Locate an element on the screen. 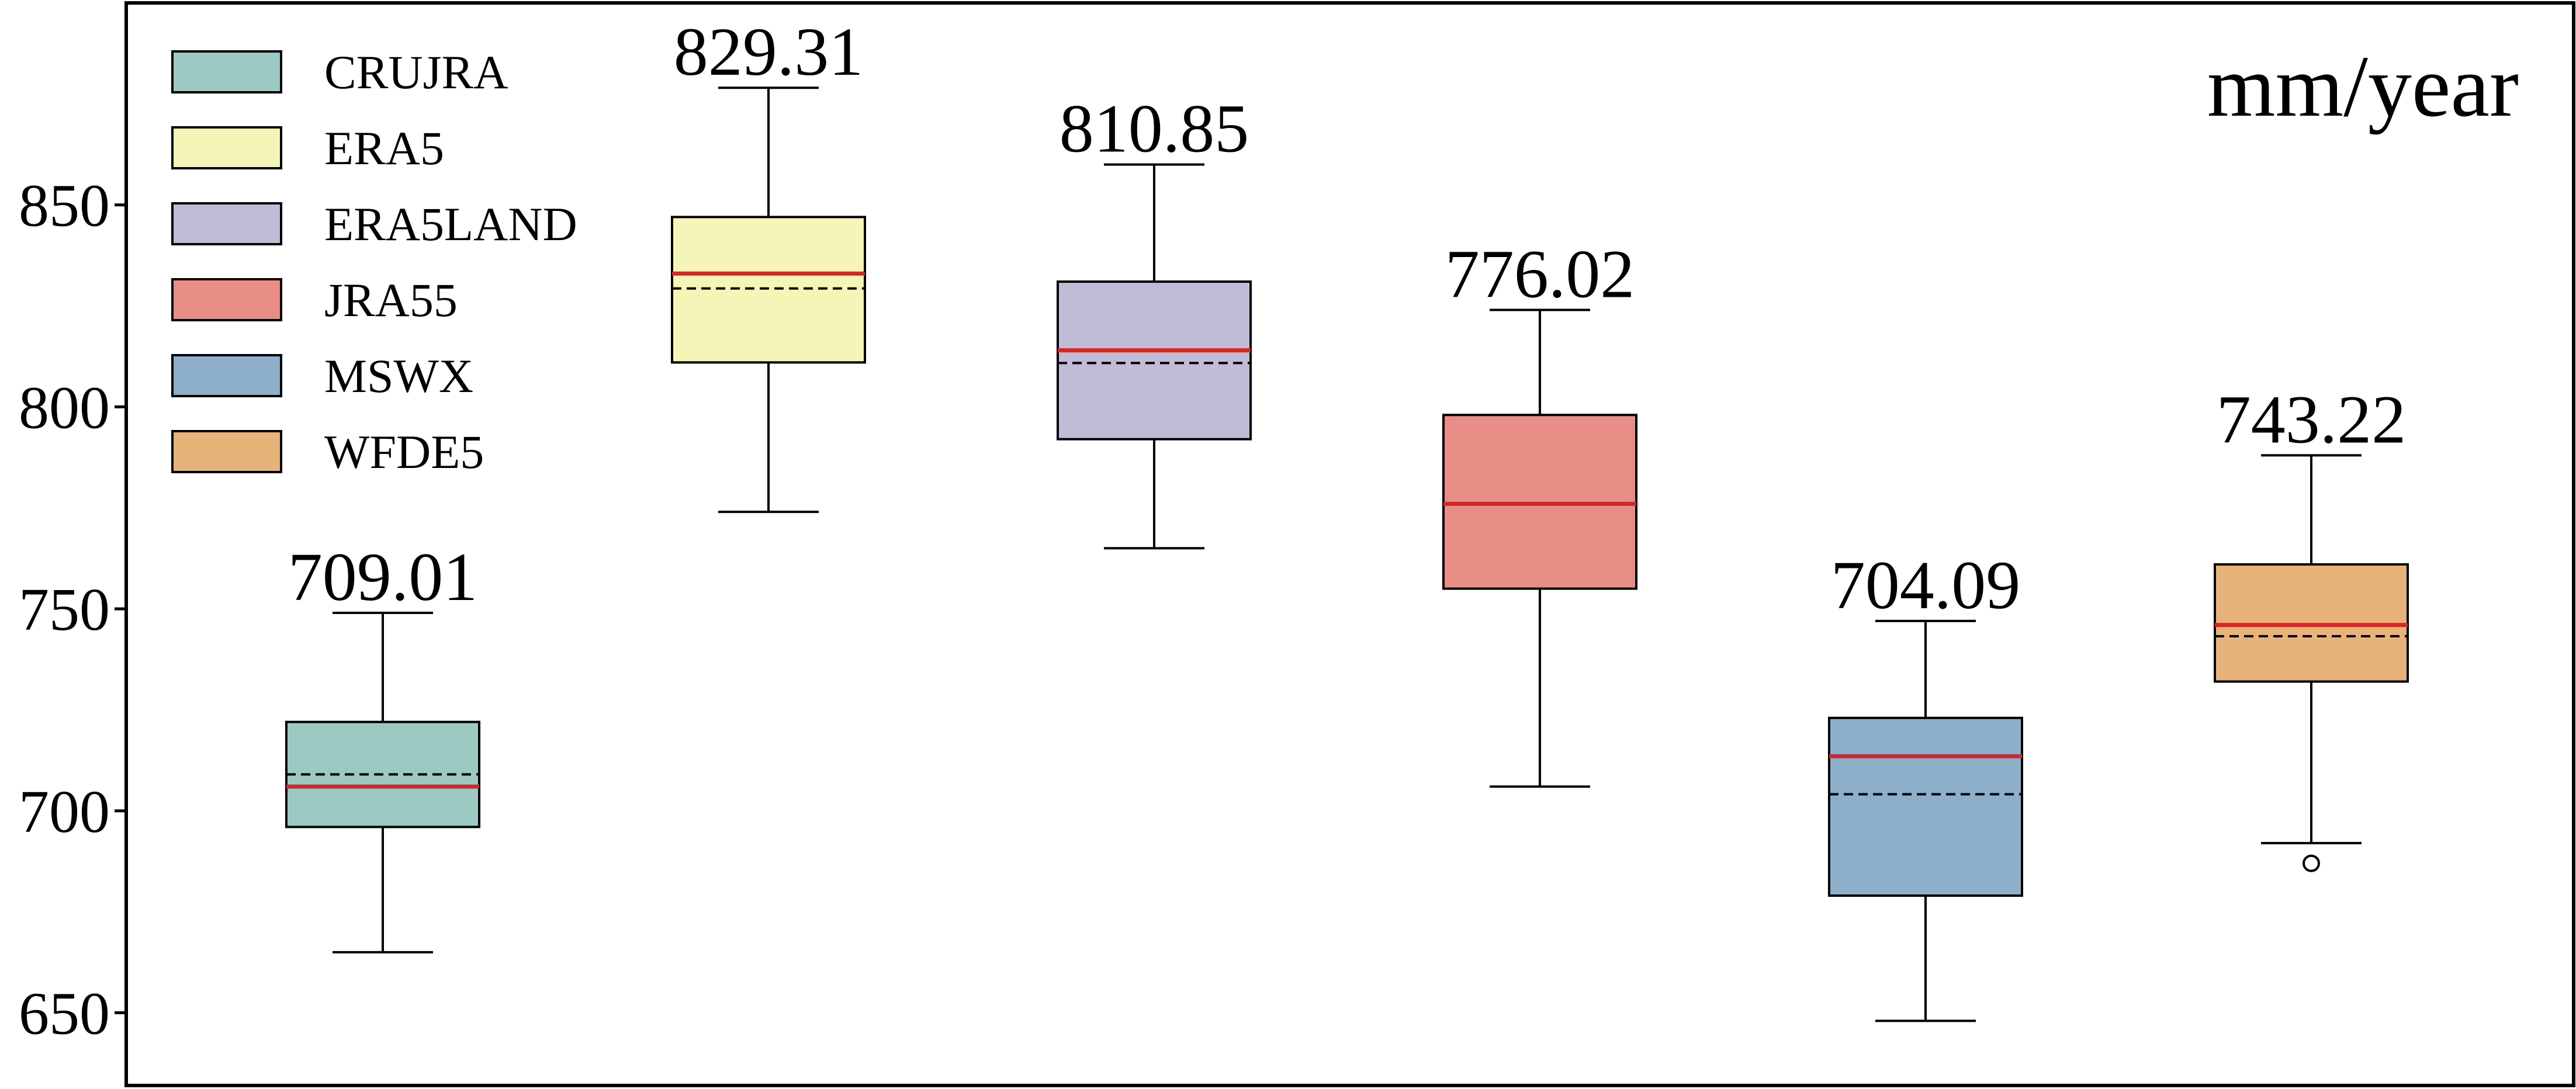 The height and width of the screenshot is (1089, 2576). legend-label: CRUJRA is located at coordinates (416, 72).